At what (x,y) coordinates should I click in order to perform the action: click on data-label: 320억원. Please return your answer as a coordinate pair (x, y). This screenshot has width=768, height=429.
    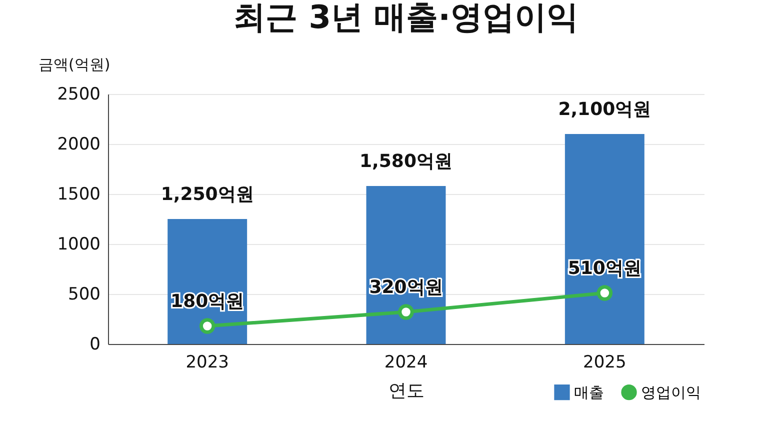
    Looking at the image, I should click on (406, 287).